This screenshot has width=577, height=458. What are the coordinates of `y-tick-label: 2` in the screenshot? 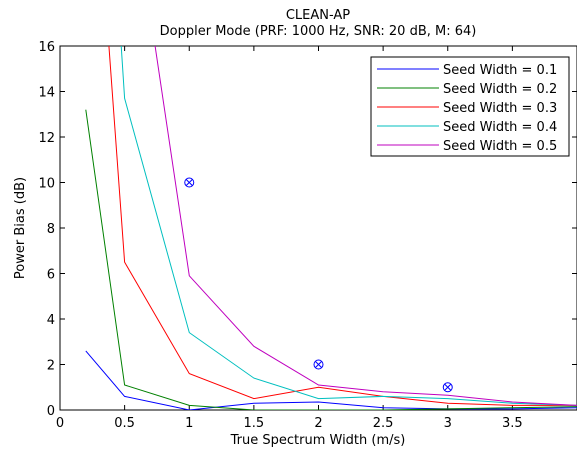 It's located at (51, 366).